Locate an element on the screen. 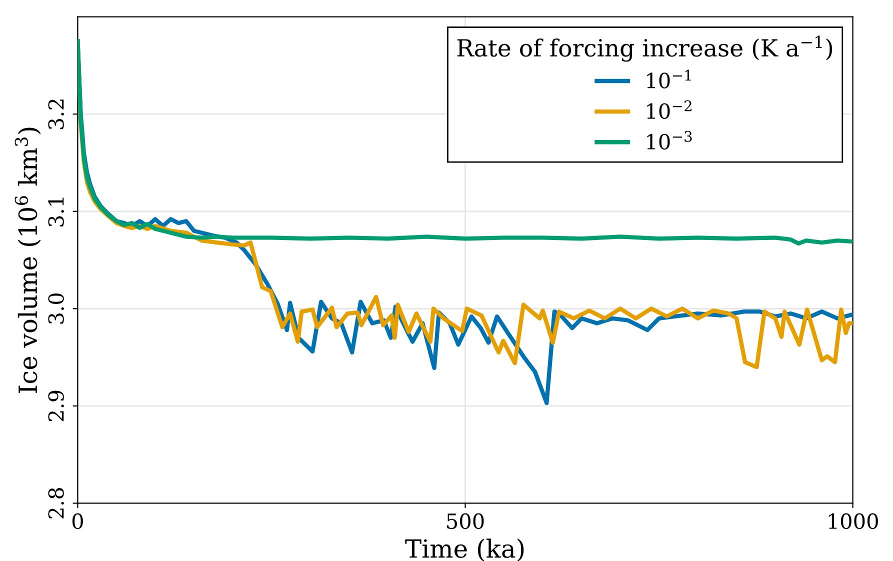 The height and width of the screenshot is (561, 893). legend-label: 10$^{−3}$ is located at coordinates (669, 140).